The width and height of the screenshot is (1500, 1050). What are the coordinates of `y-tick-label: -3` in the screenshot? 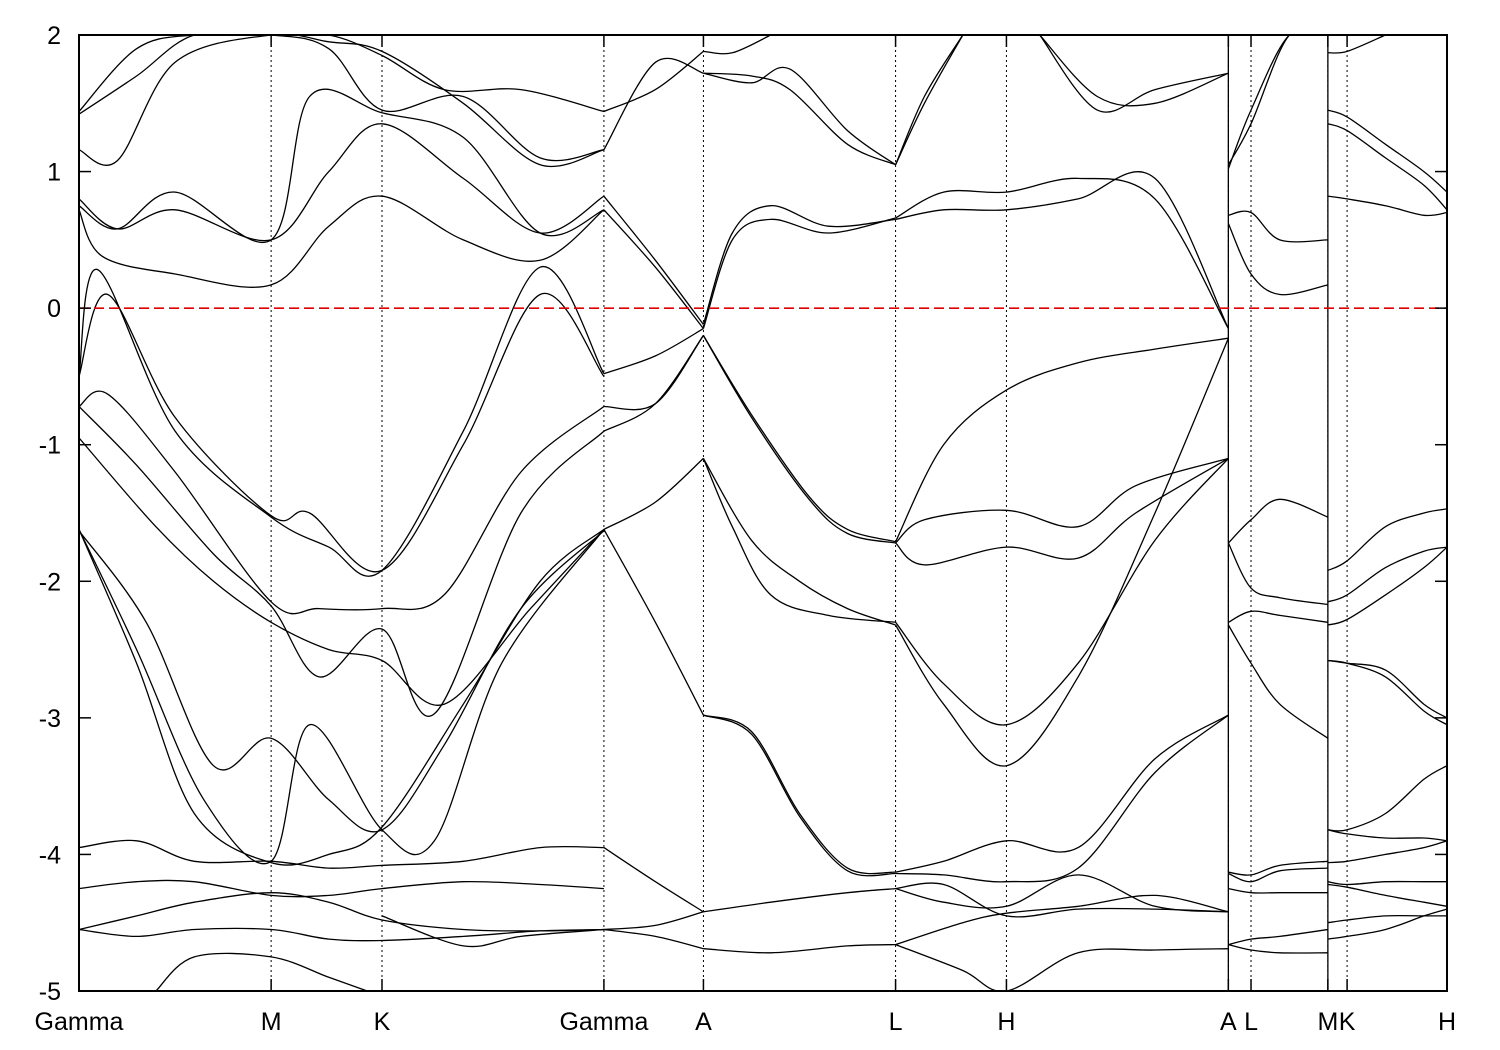 It's located at (50, 719).